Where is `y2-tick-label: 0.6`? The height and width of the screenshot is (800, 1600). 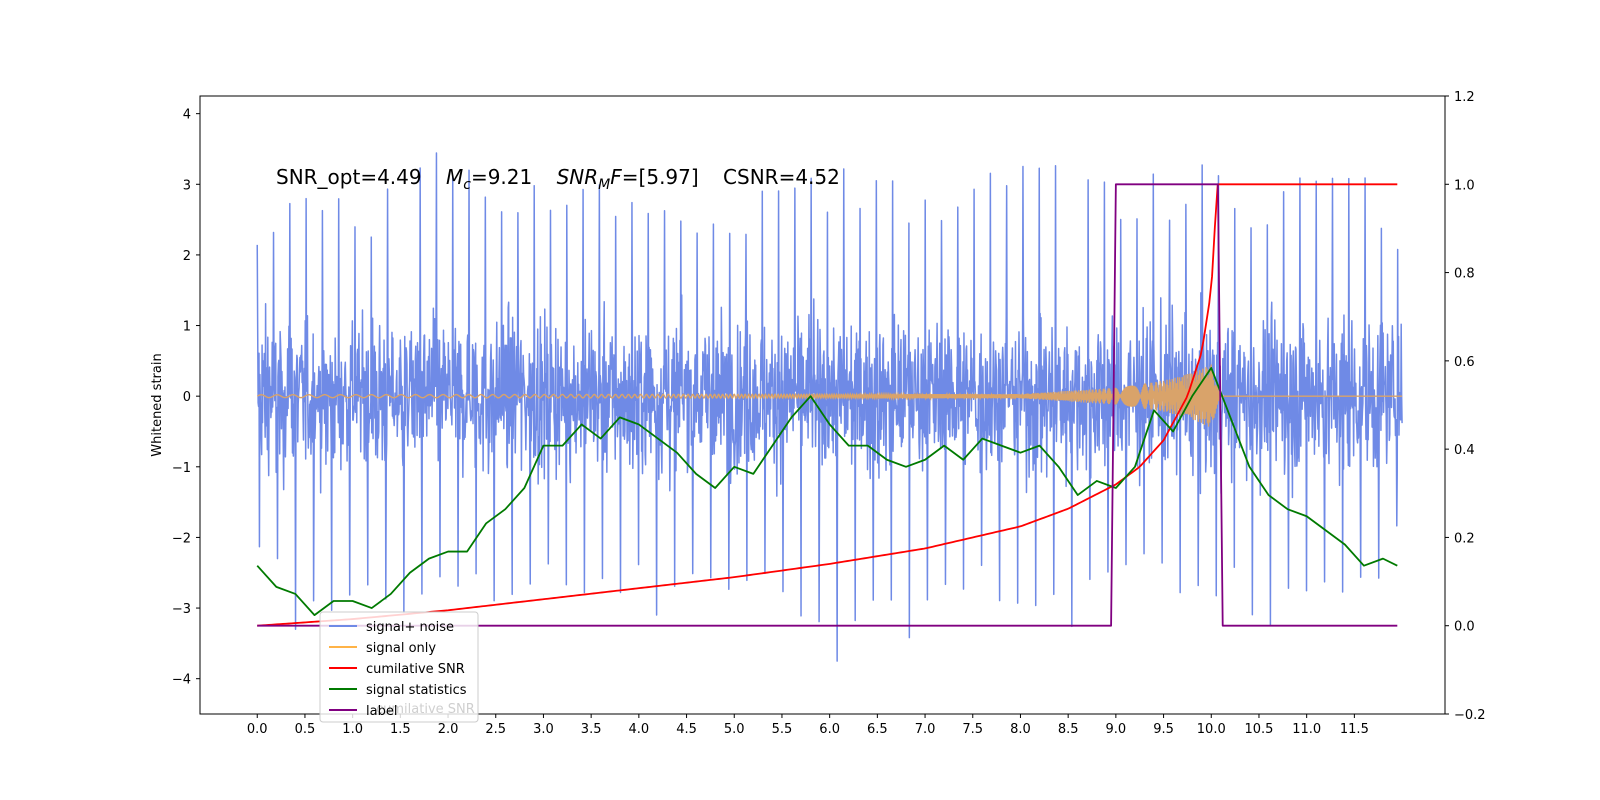
y2-tick-label: 0.6 is located at coordinates (1464, 362).